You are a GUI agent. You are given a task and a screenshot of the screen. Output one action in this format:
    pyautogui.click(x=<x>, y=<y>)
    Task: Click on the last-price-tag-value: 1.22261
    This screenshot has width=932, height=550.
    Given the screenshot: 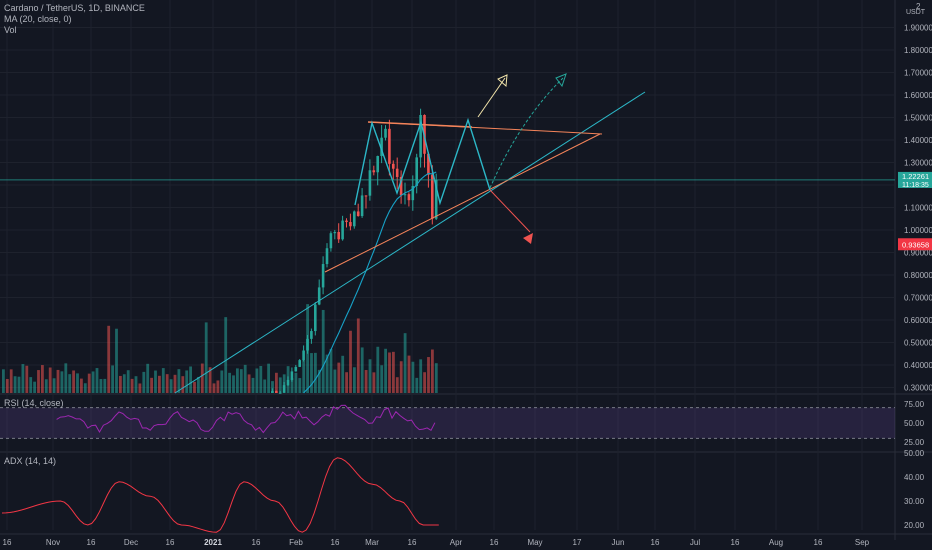 What is the action you would take?
    pyautogui.click(x=915, y=176)
    